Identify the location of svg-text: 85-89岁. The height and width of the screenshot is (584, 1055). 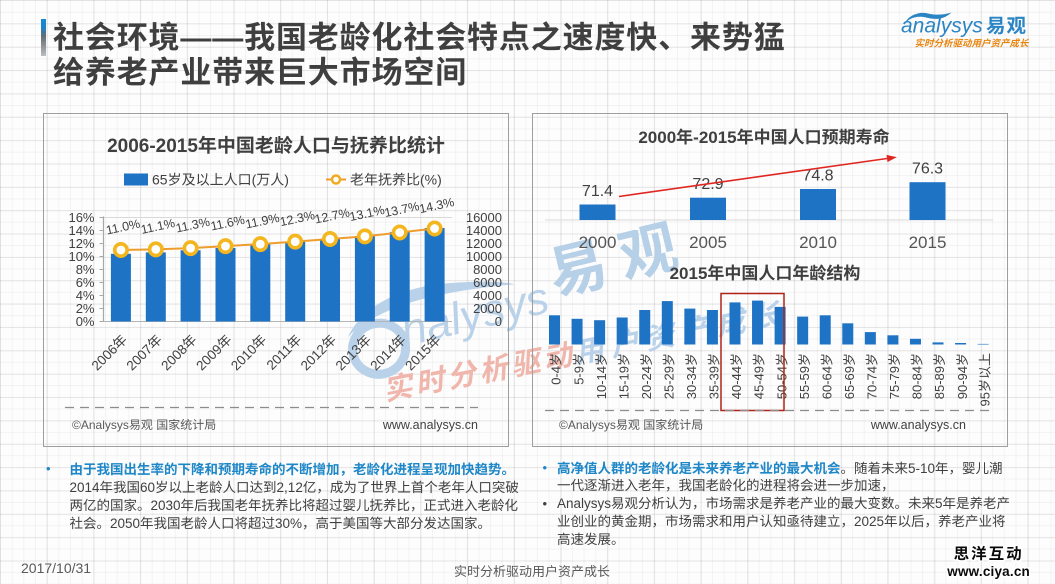
(939, 376).